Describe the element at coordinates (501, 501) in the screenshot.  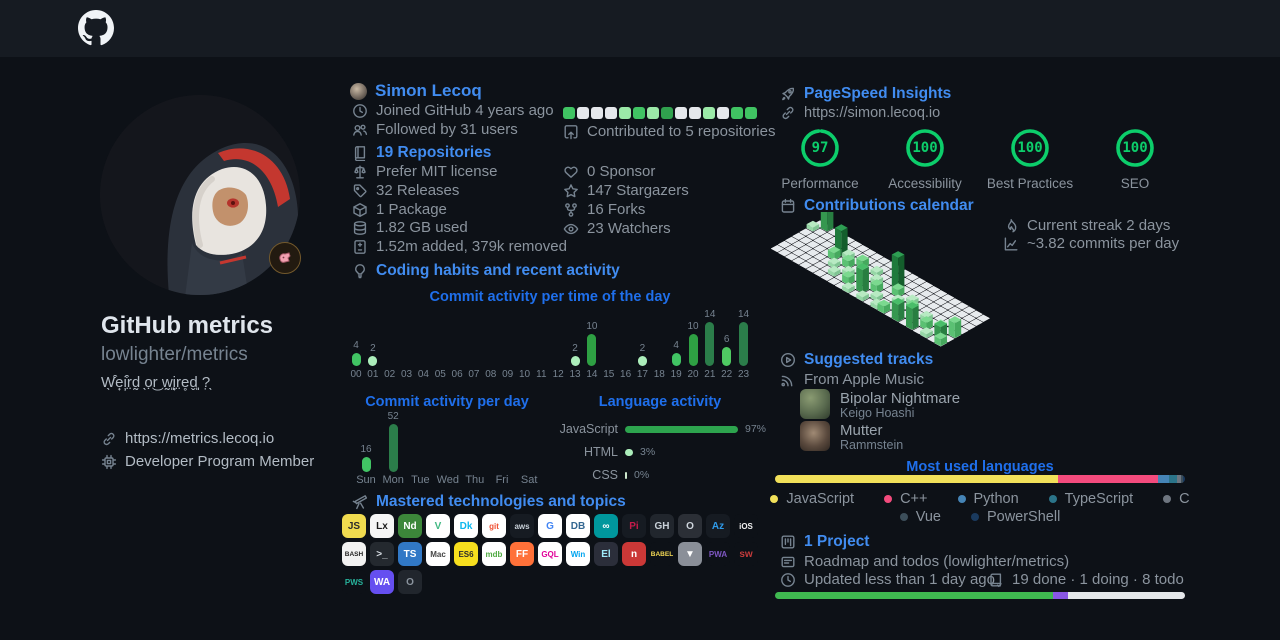
I see `technologies-heading: Mastered technologies and topics` at that location.